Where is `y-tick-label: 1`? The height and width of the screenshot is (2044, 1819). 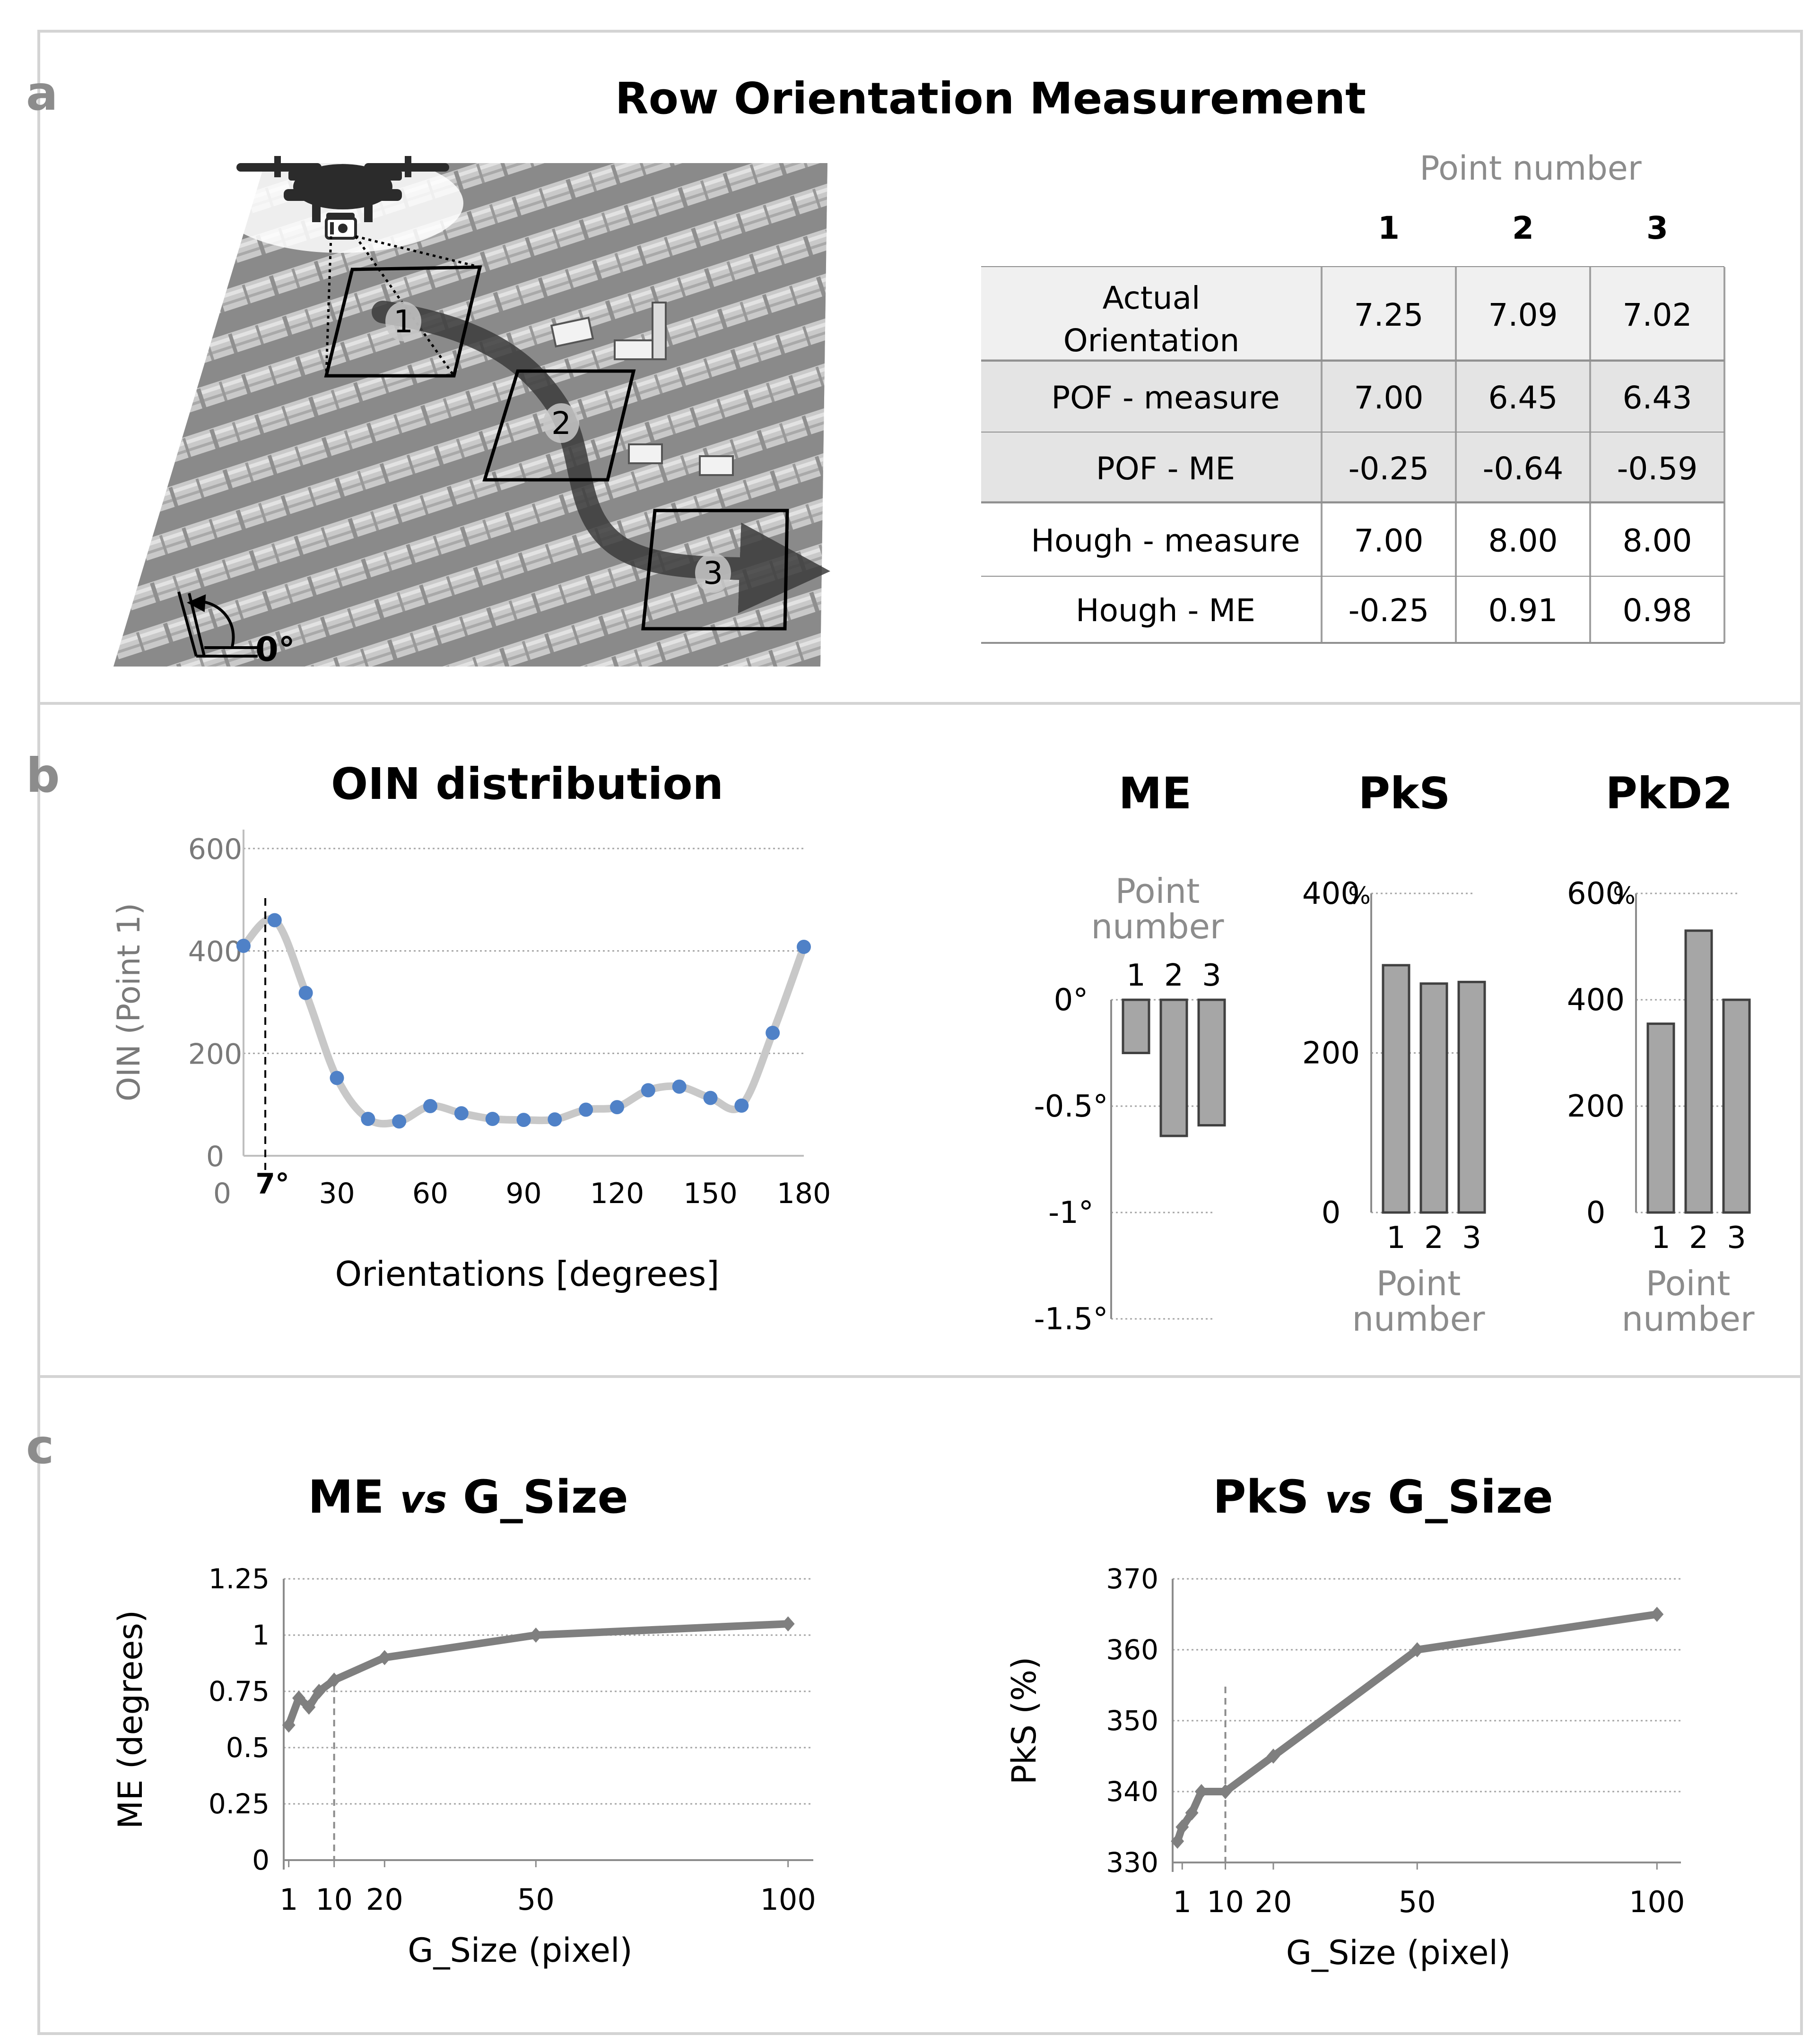 y-tick-label: 1 is located at coordinates (261, 1635).